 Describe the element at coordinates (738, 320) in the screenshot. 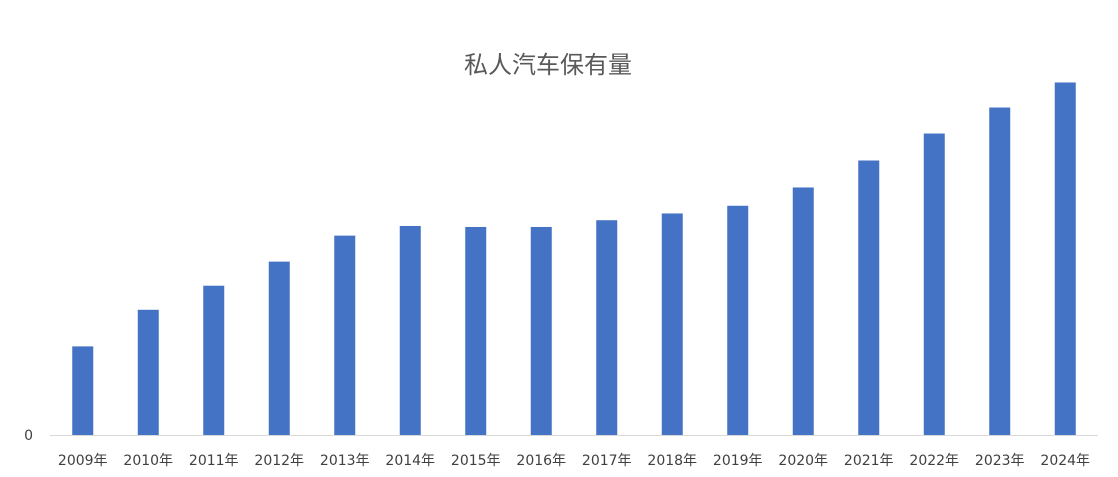

I see `bar-2019年` at that location.